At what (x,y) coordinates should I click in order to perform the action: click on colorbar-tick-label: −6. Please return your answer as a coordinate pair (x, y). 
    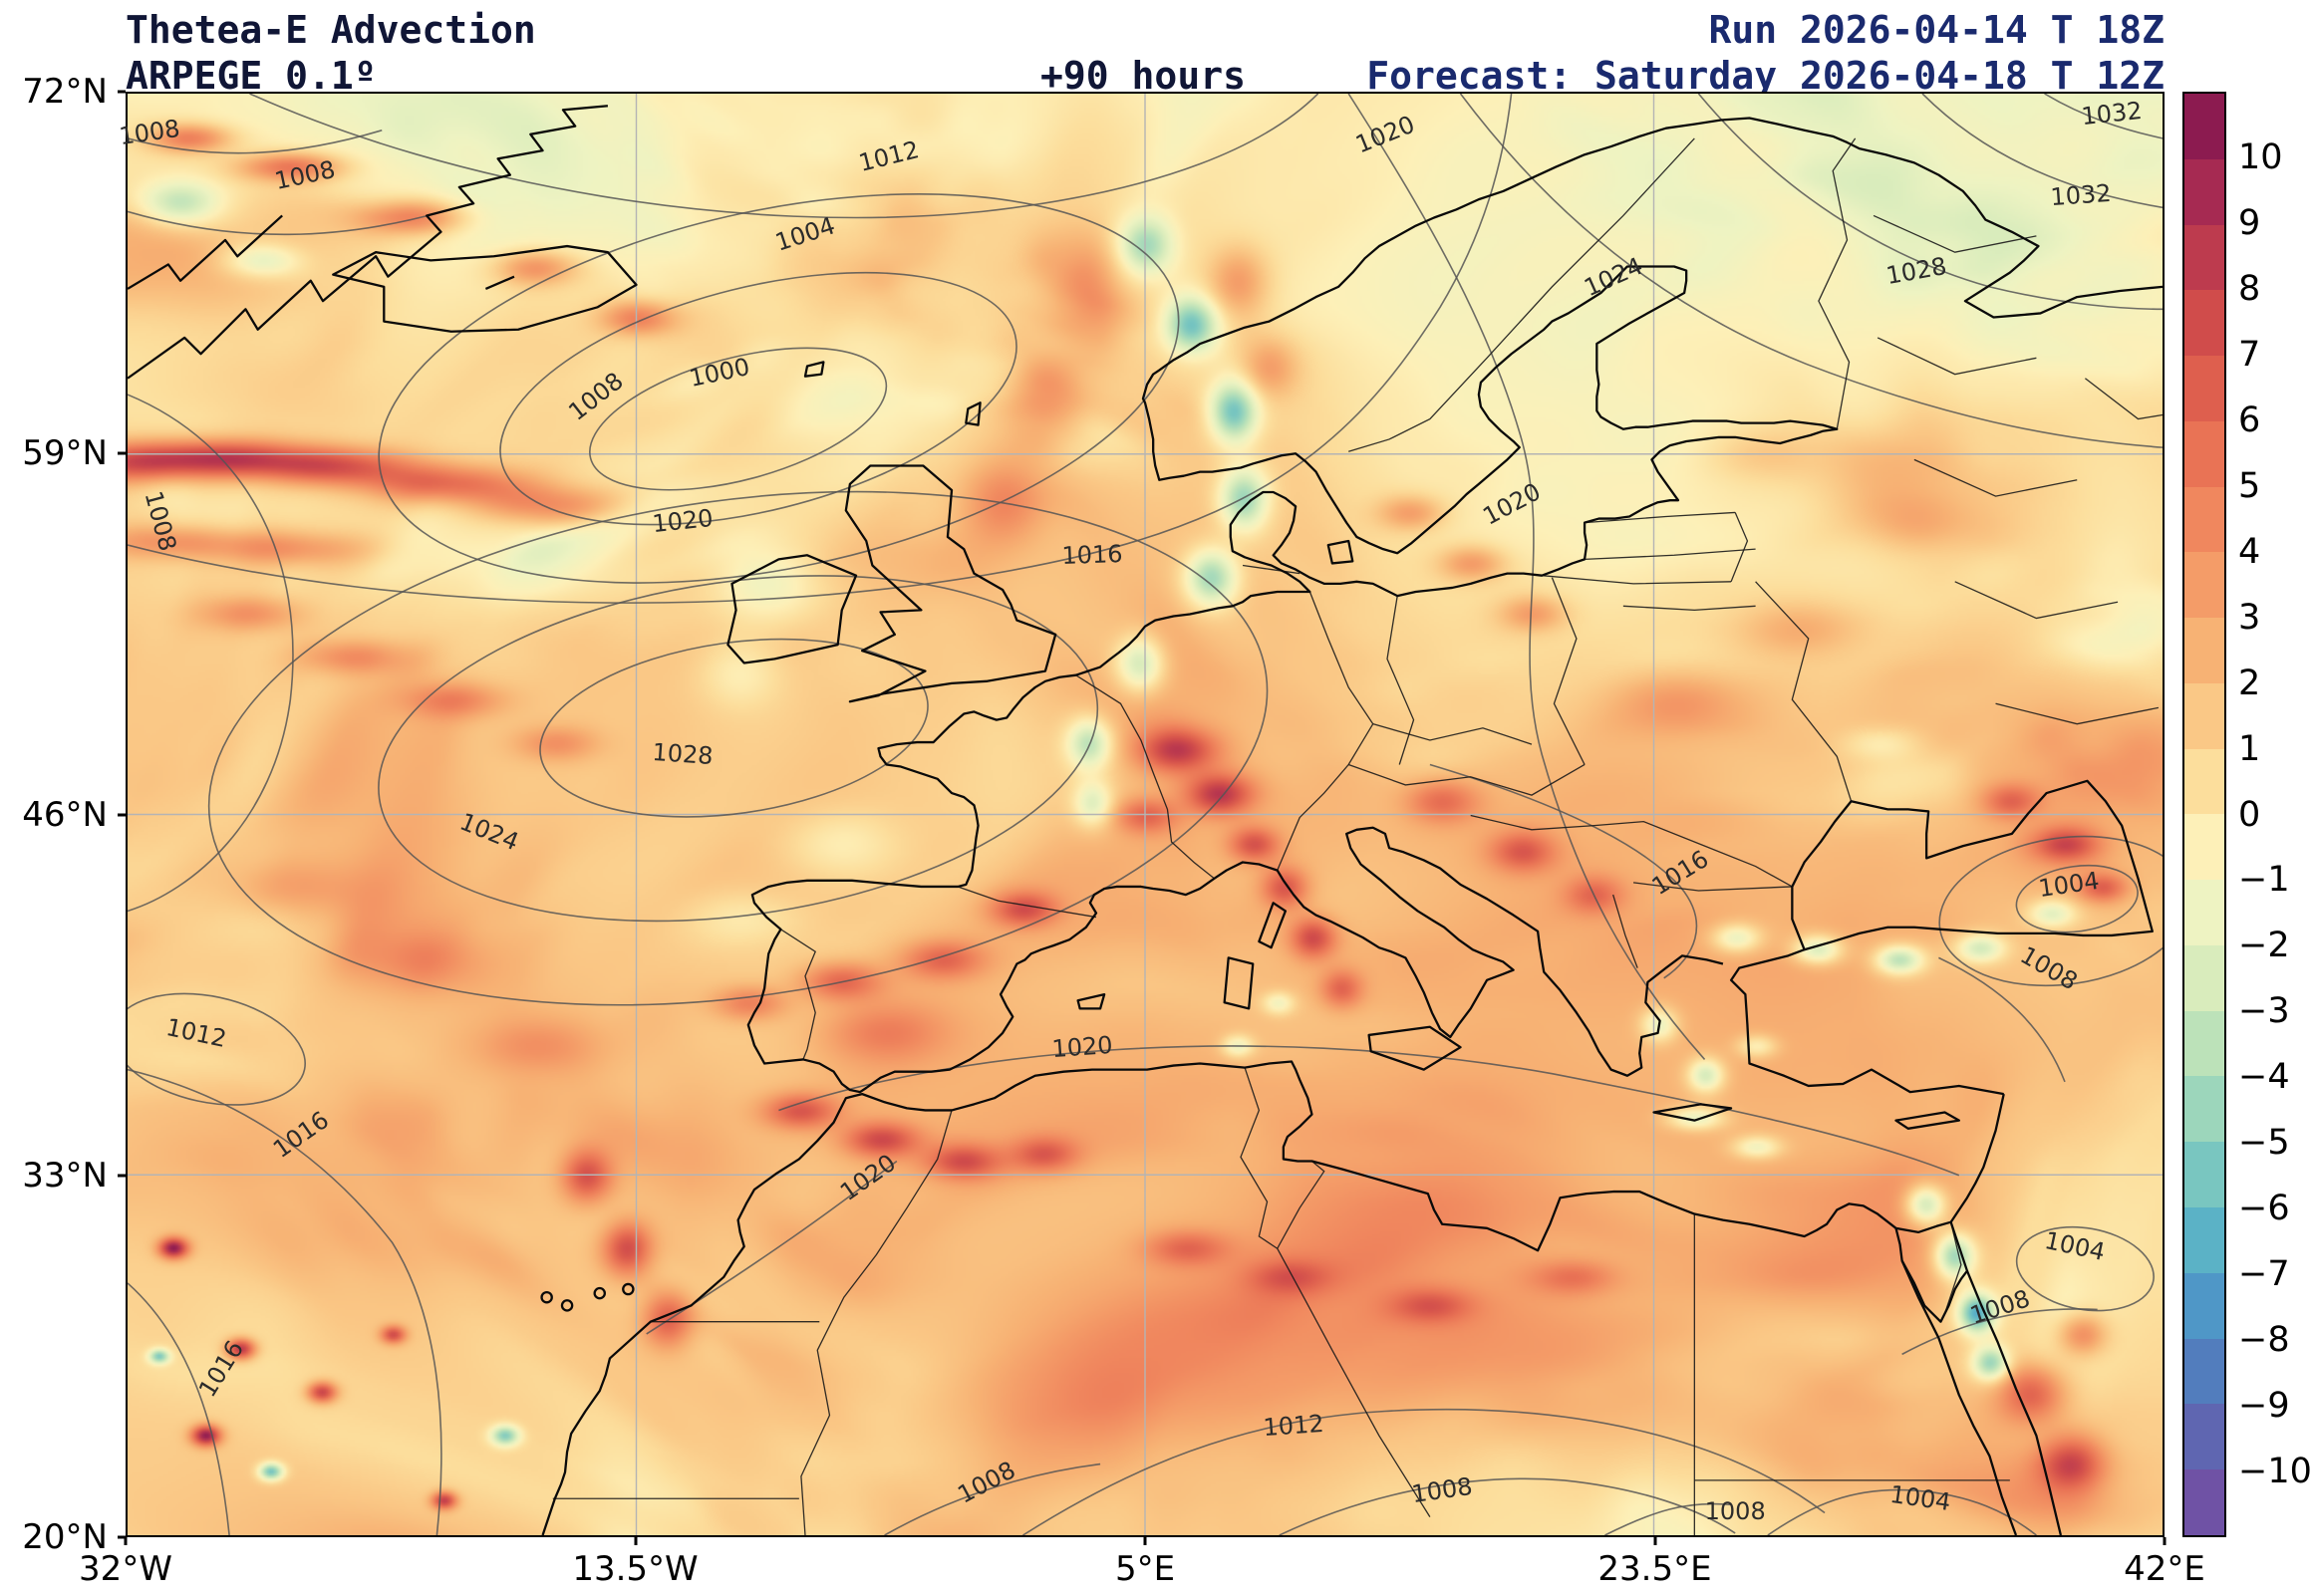
    Looking at the image, I should click on (2264, 1209).